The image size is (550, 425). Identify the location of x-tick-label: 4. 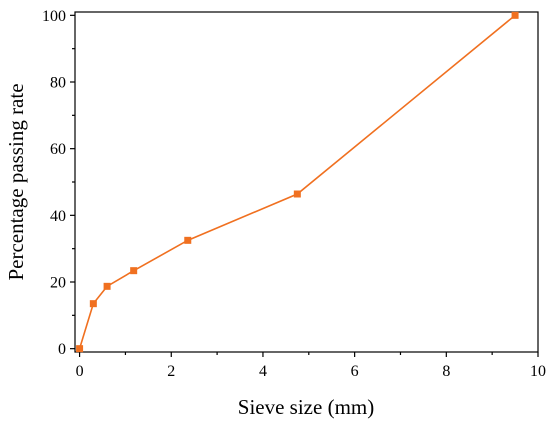
(263, 371).